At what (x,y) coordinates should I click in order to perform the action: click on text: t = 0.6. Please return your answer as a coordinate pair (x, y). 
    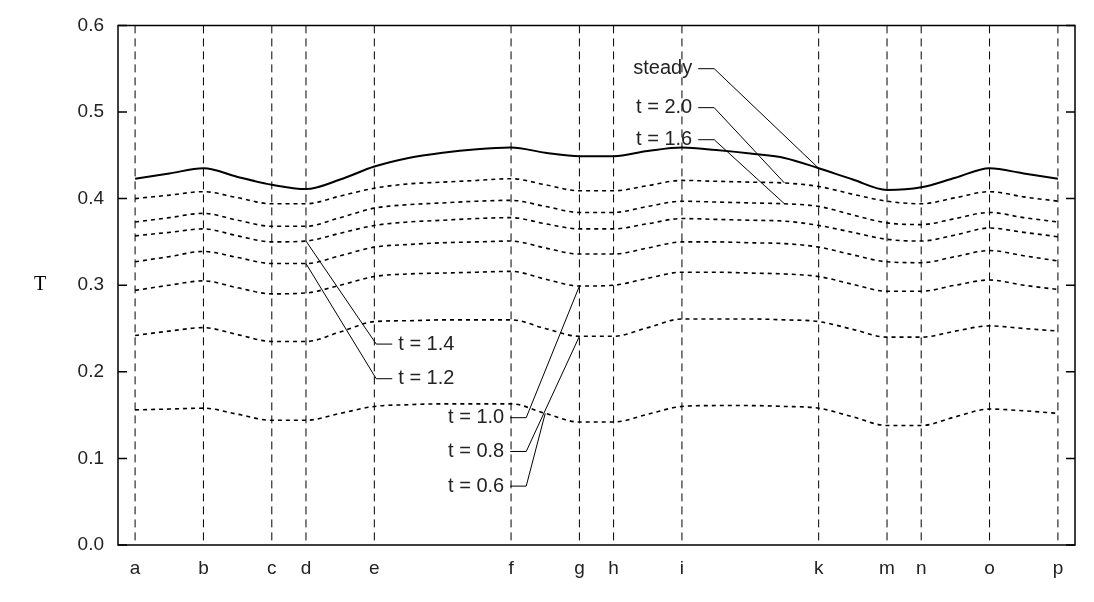
    Looking at the image, I should click on (476, 484).